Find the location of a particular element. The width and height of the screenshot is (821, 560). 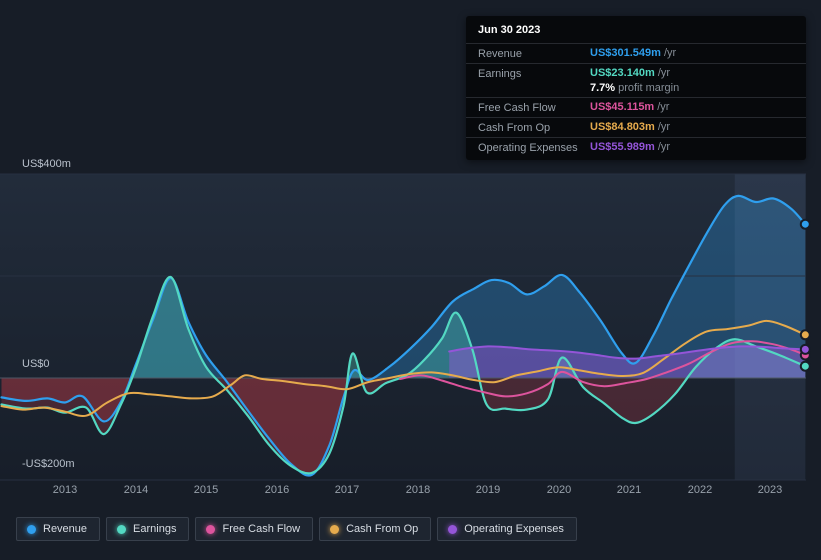

tooltip-row-cash-from-op: Cash From Op US$84.803m/yr is located at coordinates (636, 128).